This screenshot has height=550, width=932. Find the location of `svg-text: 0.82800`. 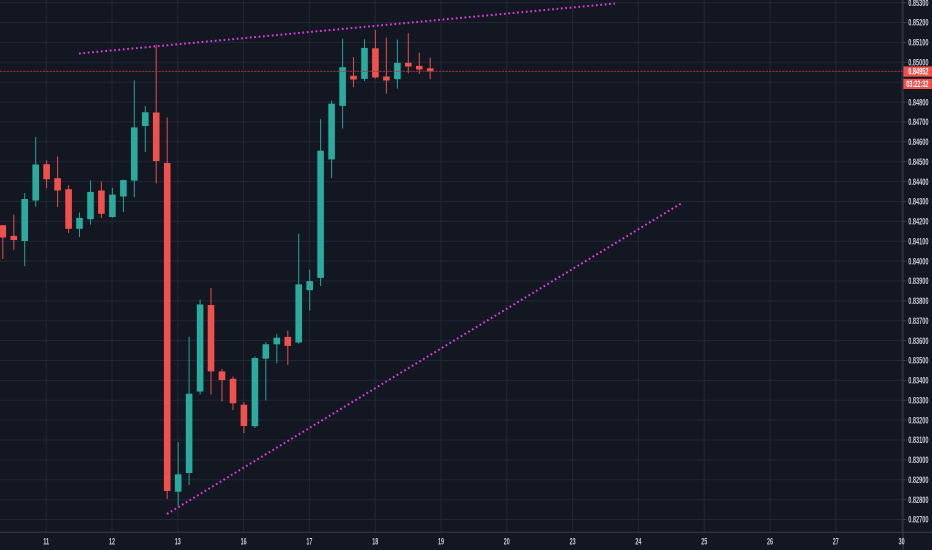

svg-text: 0.82800 is located at coordinates (918, 500).